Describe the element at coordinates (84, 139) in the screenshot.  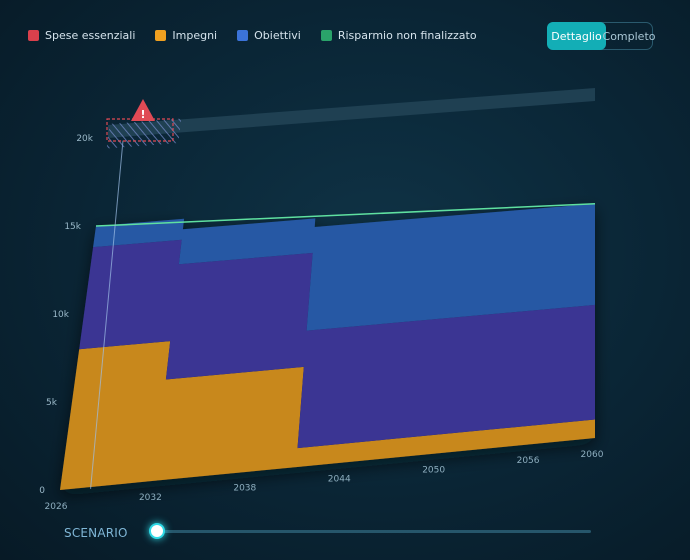
I see `y-tick-label: 20k` at that location.